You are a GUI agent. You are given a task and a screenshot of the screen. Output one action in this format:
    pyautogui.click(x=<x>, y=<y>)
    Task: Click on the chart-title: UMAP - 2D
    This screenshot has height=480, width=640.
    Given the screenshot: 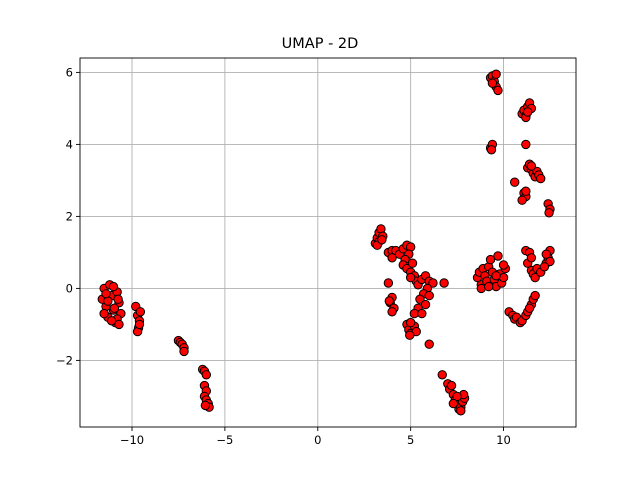 What is the action you would take?
    pyautogui.click(x=320, y=44)
    